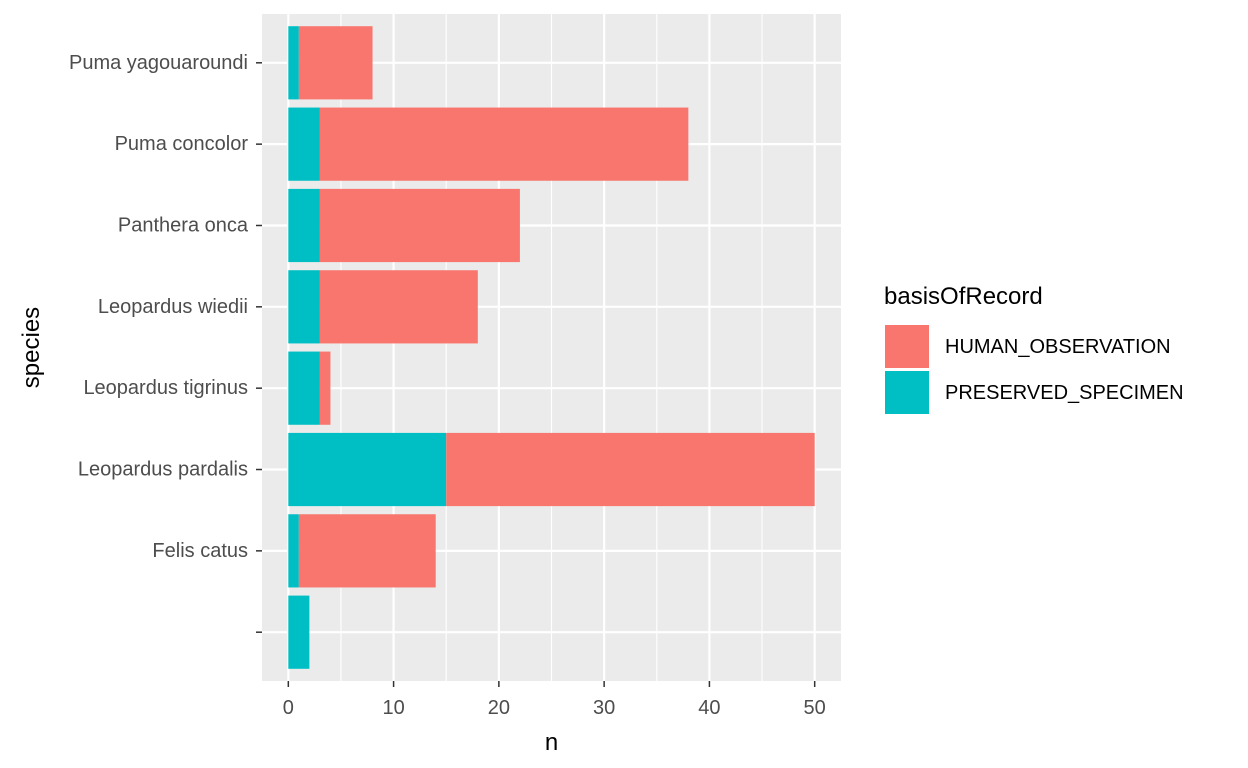  Describe the element at coordinates (165, 388) in the screenshot. I see `y-tick-label: Leopardus tigrinus` at that location.